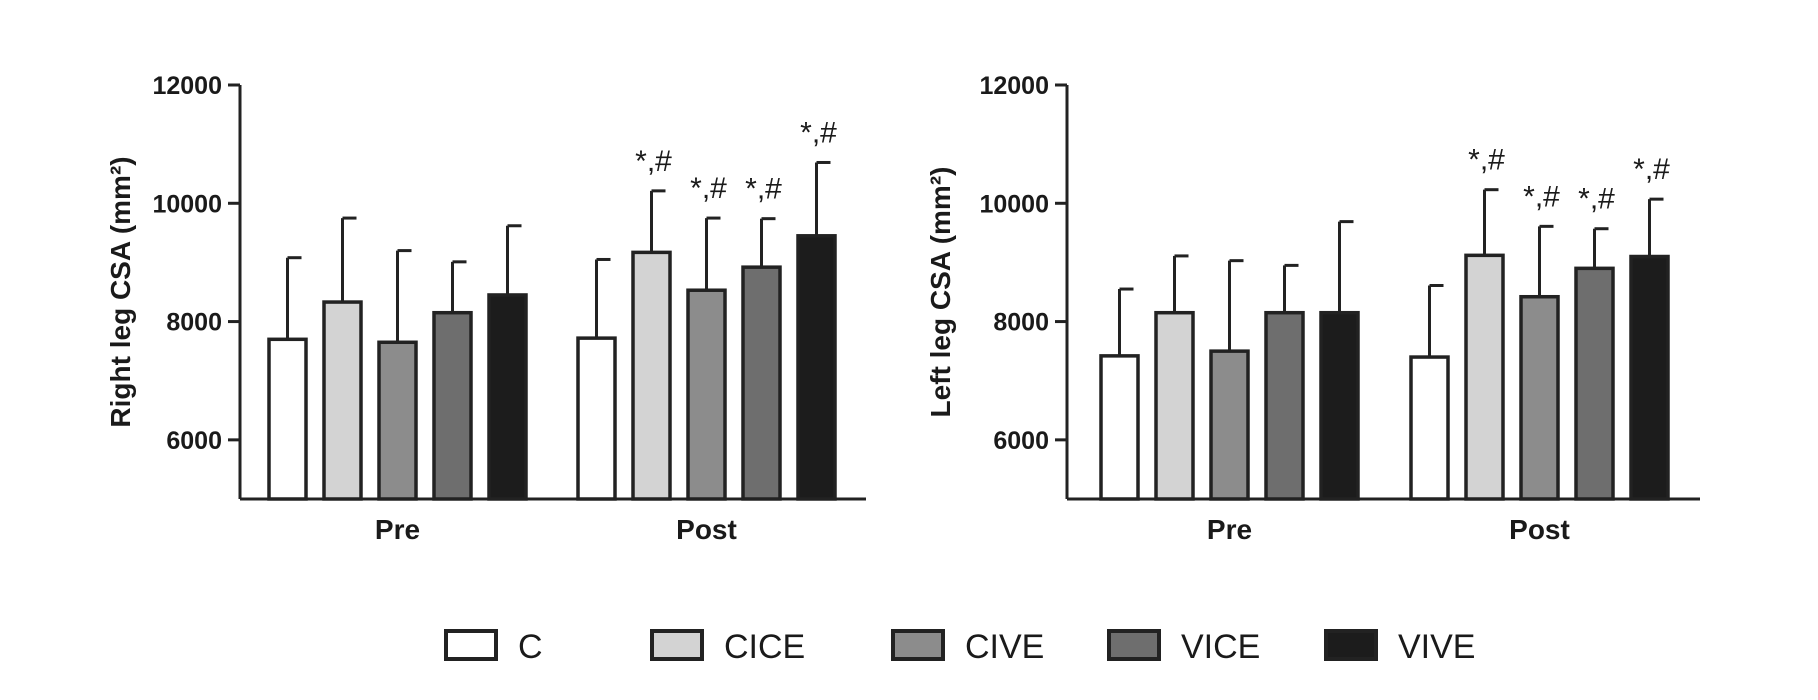 The height and width of the screenshot is (700, 1818). What do you see at coordinates (1004, 647) in the screenshot?
I see `legend-label: CIVE` at bounding box center [1004, 647].